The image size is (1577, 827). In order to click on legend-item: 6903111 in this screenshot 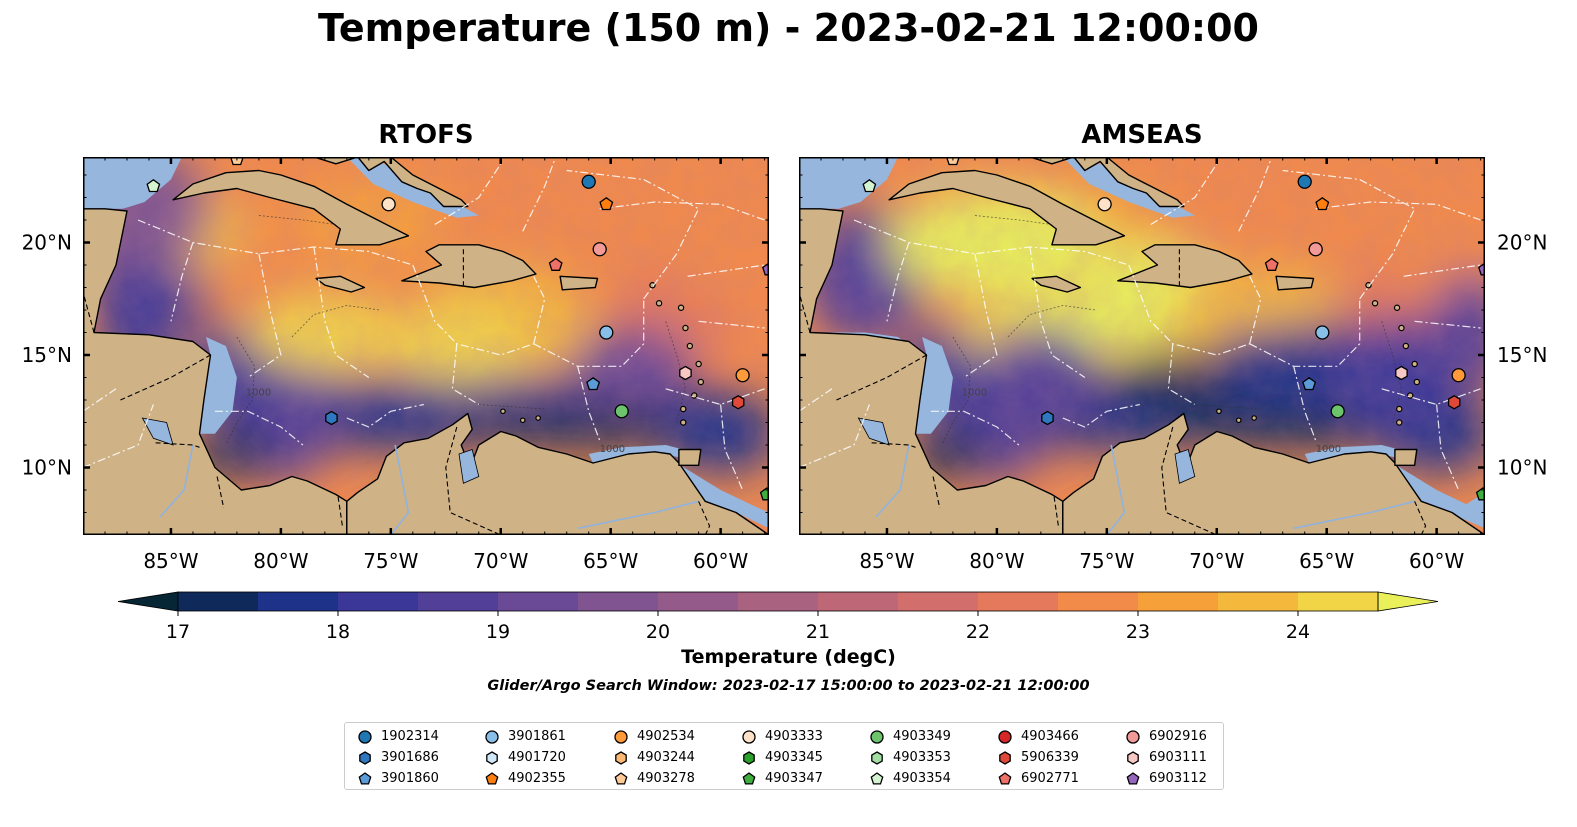, I will do `click(1166, 757)`.